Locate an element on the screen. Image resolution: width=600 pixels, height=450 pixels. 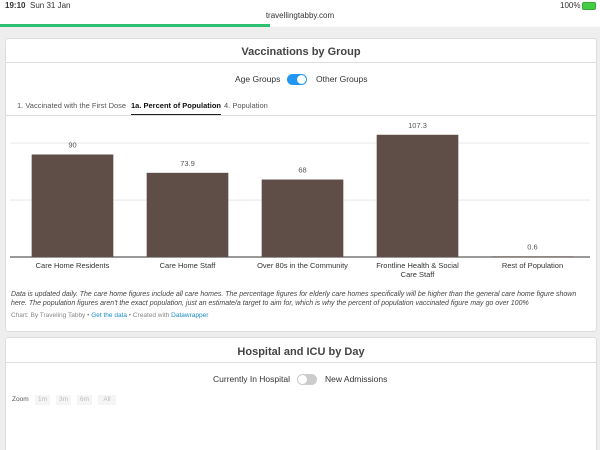
tab: 4. Population is located at coordinates (246, 105).